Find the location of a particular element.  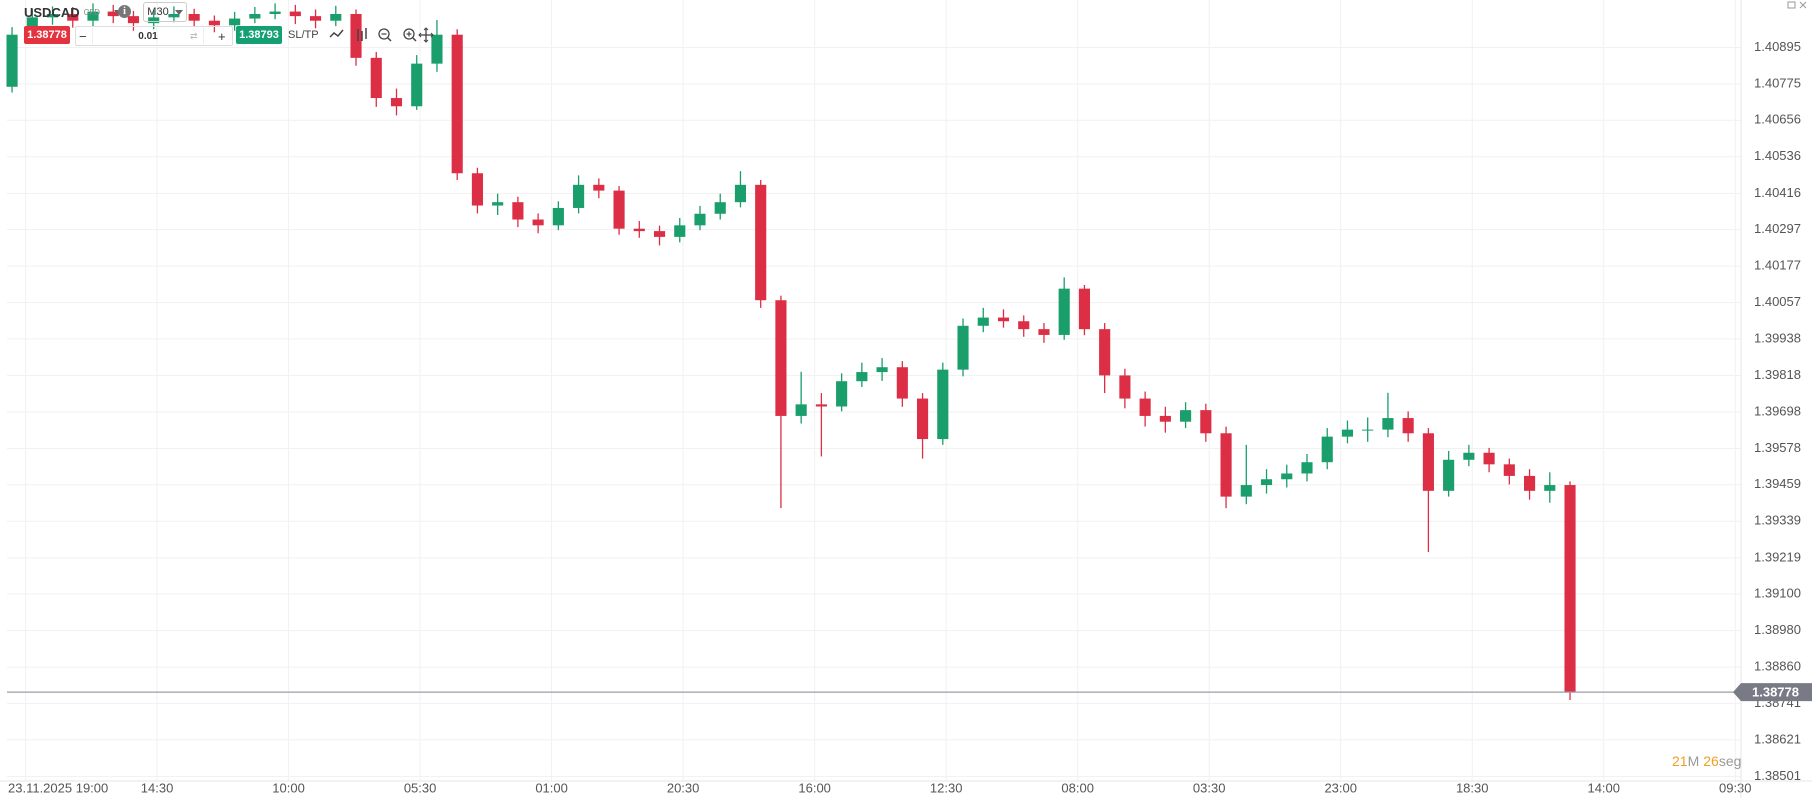

buy-price: 1.38793 is located at coordinates (259, 35).